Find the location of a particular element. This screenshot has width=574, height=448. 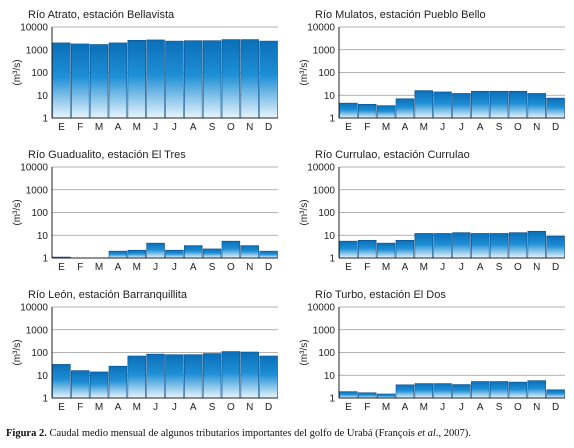

chart-title: Río León, estación Barranquillita is located at coordinates (108, 295).